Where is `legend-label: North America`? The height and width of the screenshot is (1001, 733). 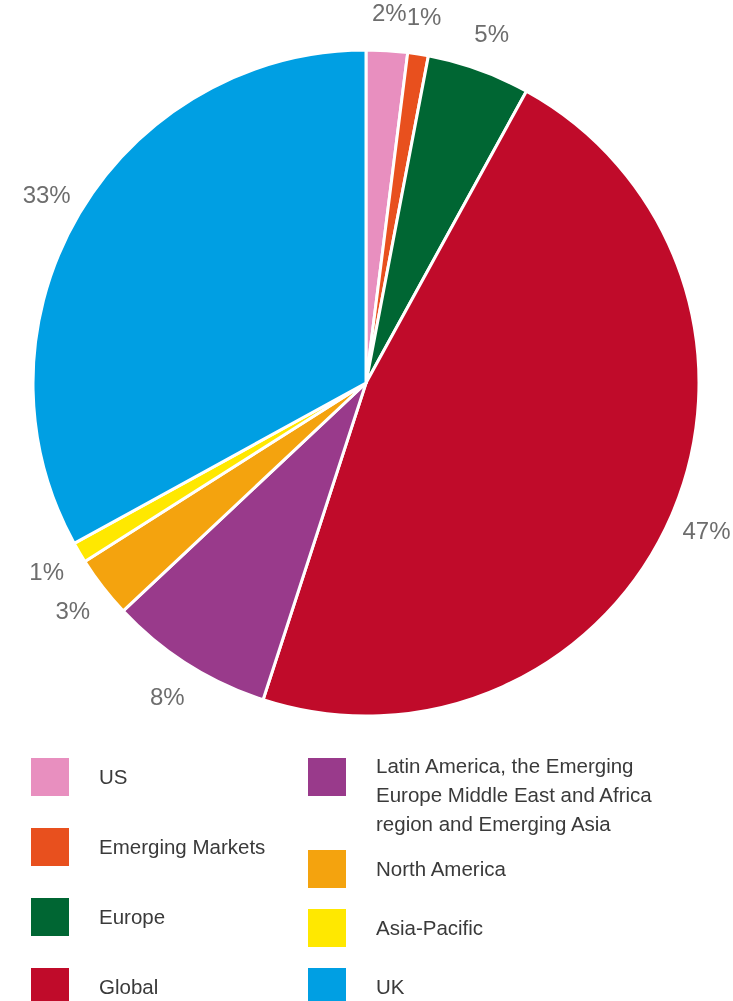 legend-label: North America is located at coordinates (441, 869).